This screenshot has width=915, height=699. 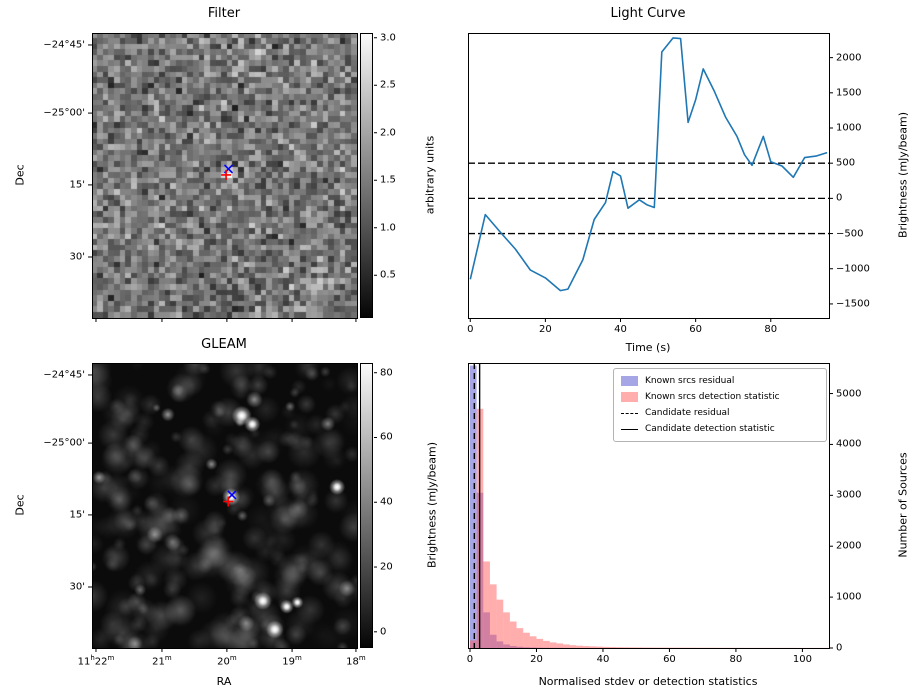 I want to click on lc-xtick-label: 0, so click(x=470, y=329).